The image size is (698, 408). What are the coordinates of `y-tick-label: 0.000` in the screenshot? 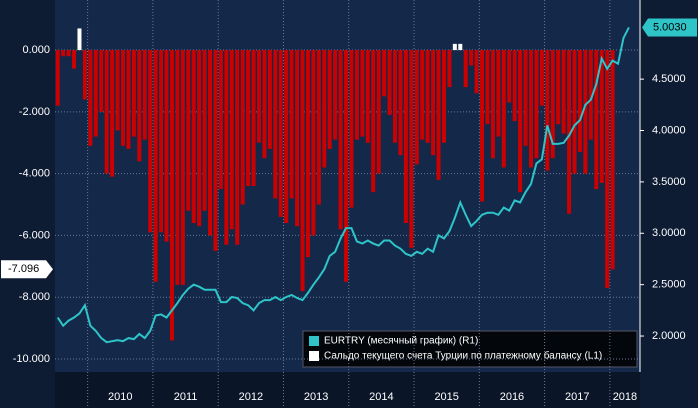 It's located at (36, 50).